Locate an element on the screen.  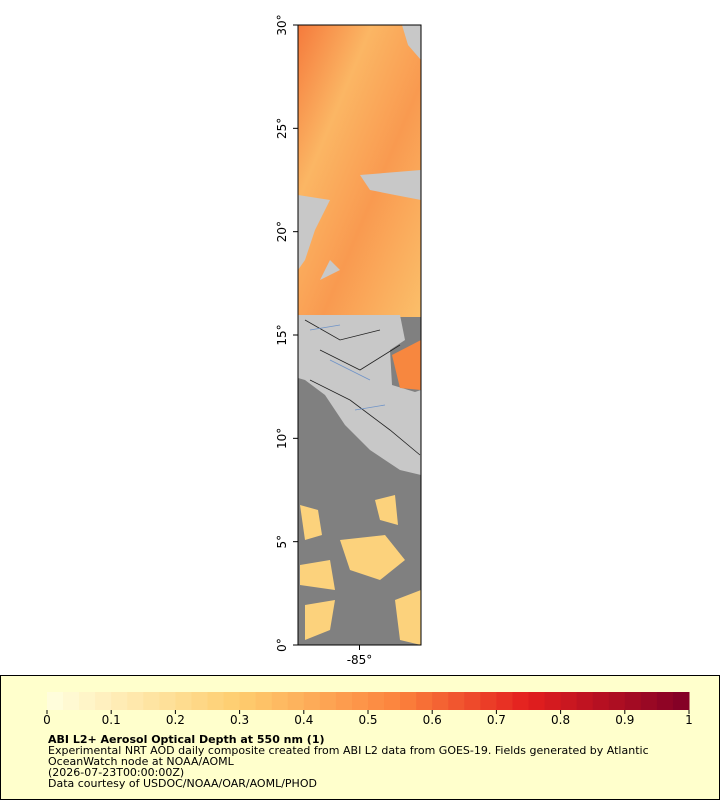
border is located at coordinates (362, 387).